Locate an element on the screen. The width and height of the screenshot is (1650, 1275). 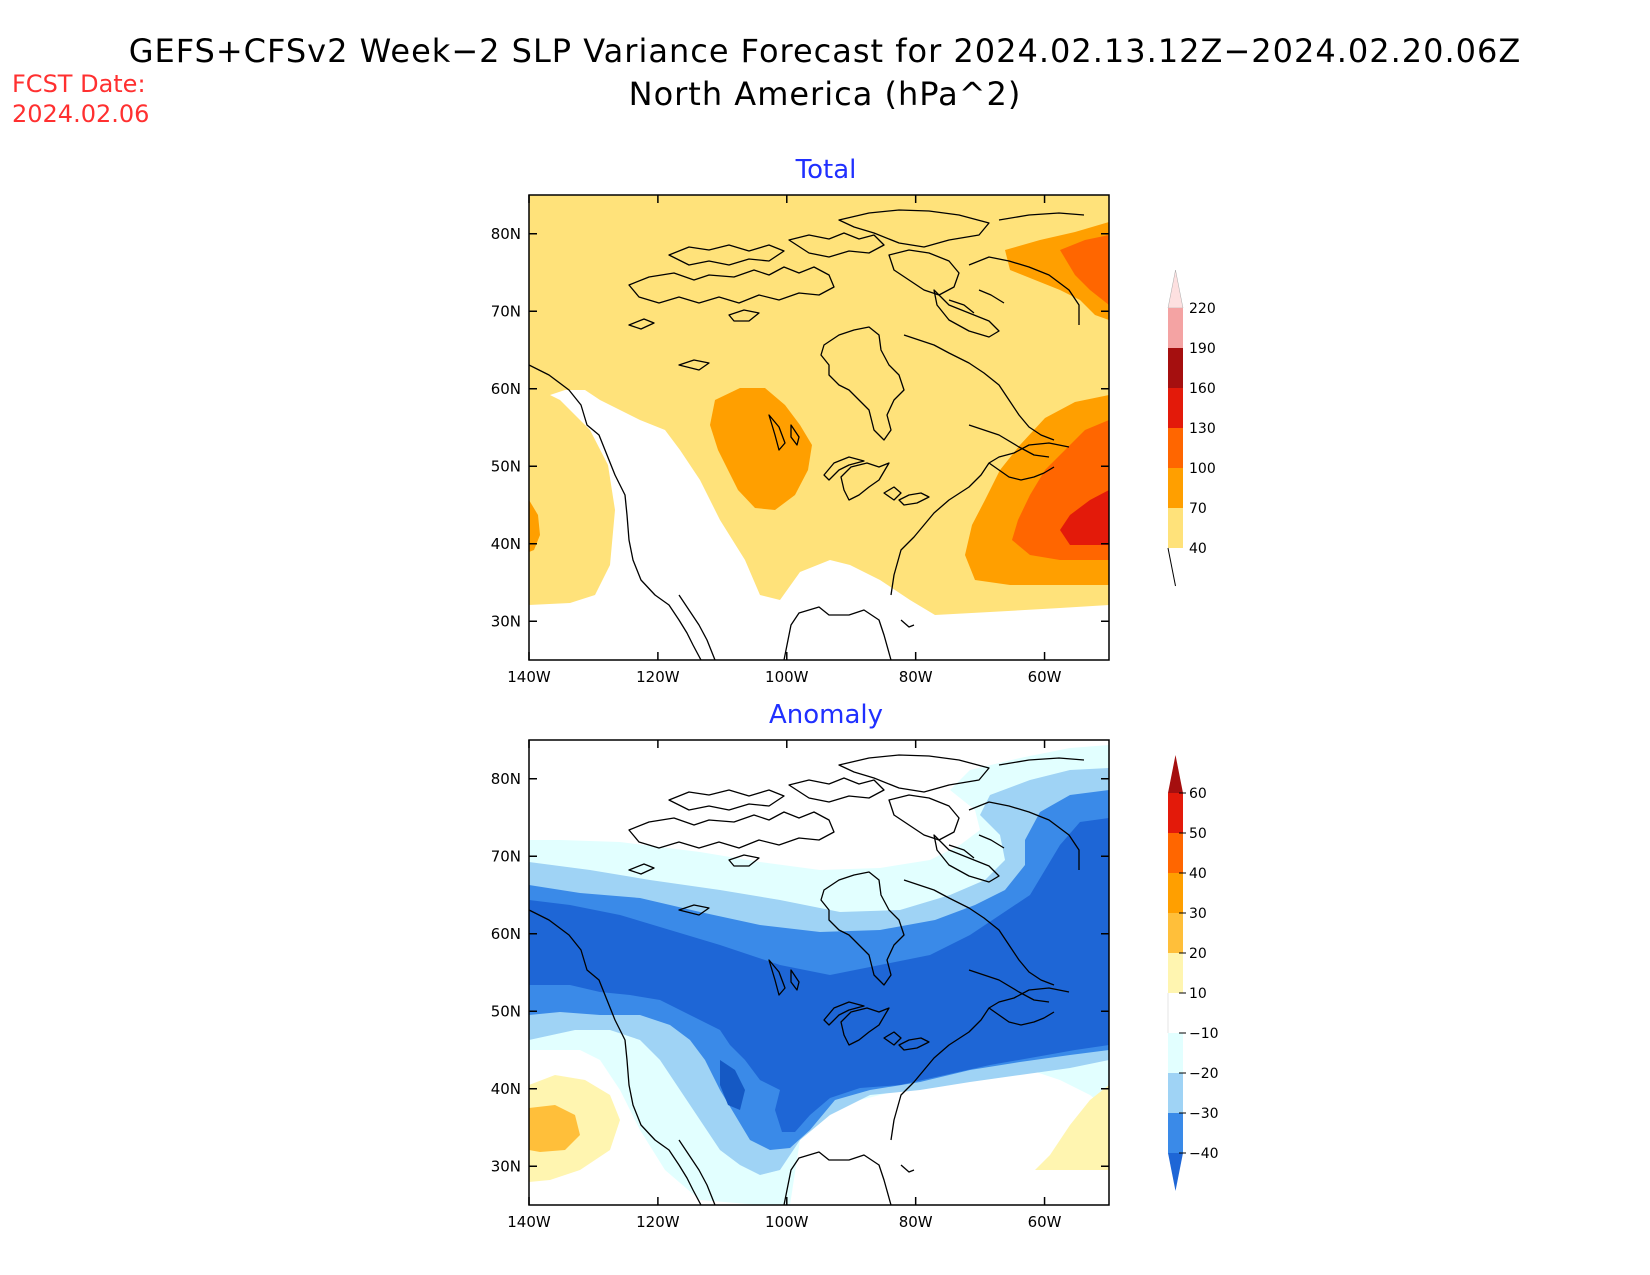
contour-anomaly-p20-west is located at coordinates (554, 1128).